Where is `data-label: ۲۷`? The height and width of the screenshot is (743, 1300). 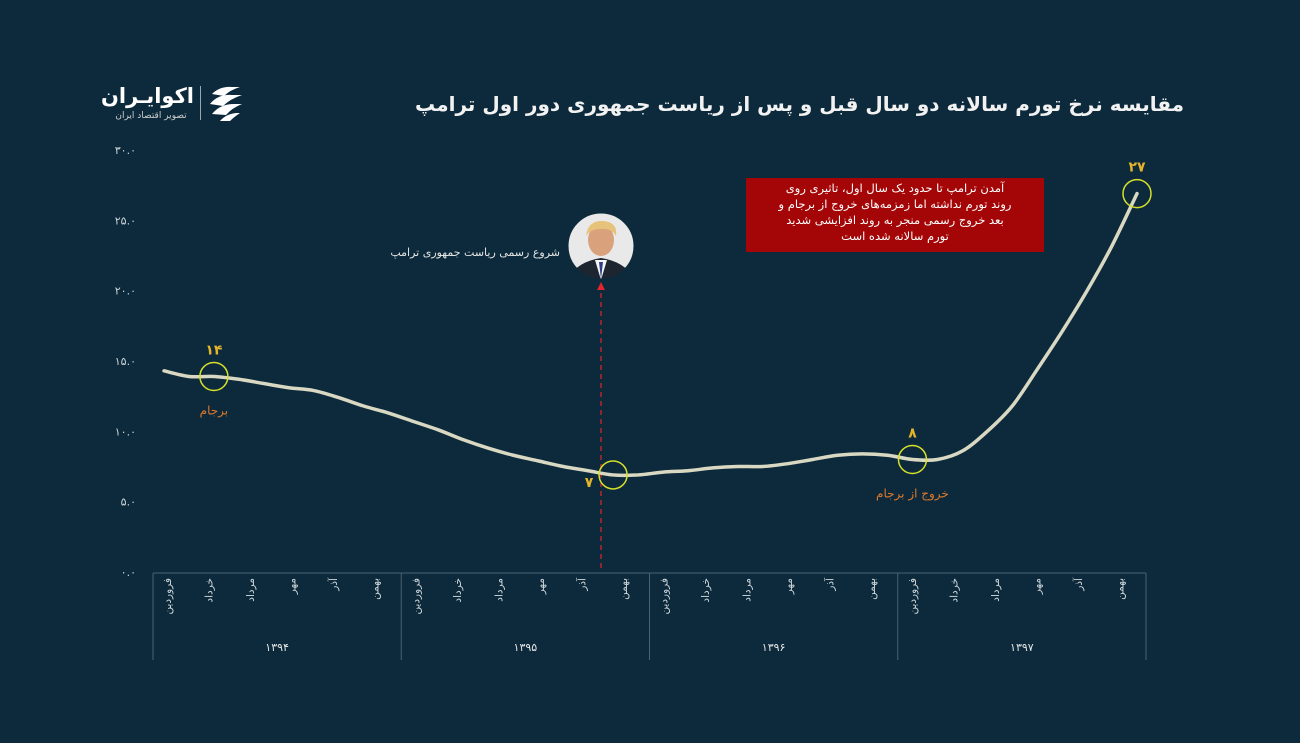 data-label: ۲۷ is located at coordinates (1137, 168).